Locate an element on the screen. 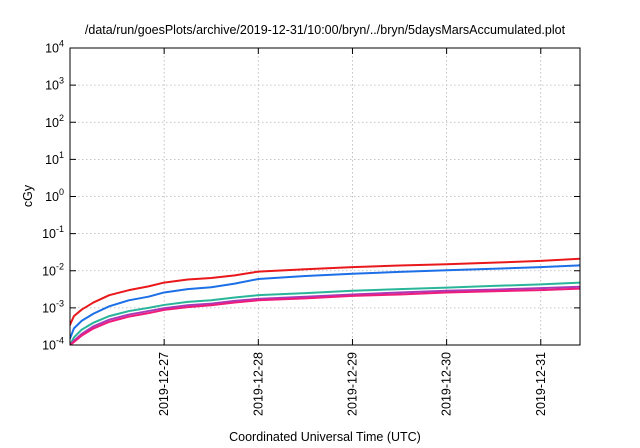 This screenshot has width=640, height=448. y-tick-label: 10⁻³ is located at coordinates (53, 306).